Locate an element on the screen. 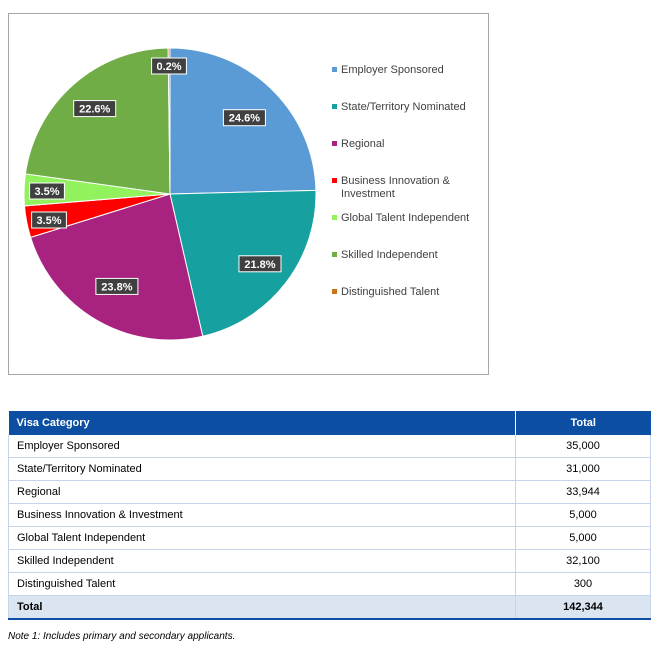 Image resolution: width=663 pixels, height=654 pixels. legend-label: Global Talent Independent is located at coordinates (405, 218).